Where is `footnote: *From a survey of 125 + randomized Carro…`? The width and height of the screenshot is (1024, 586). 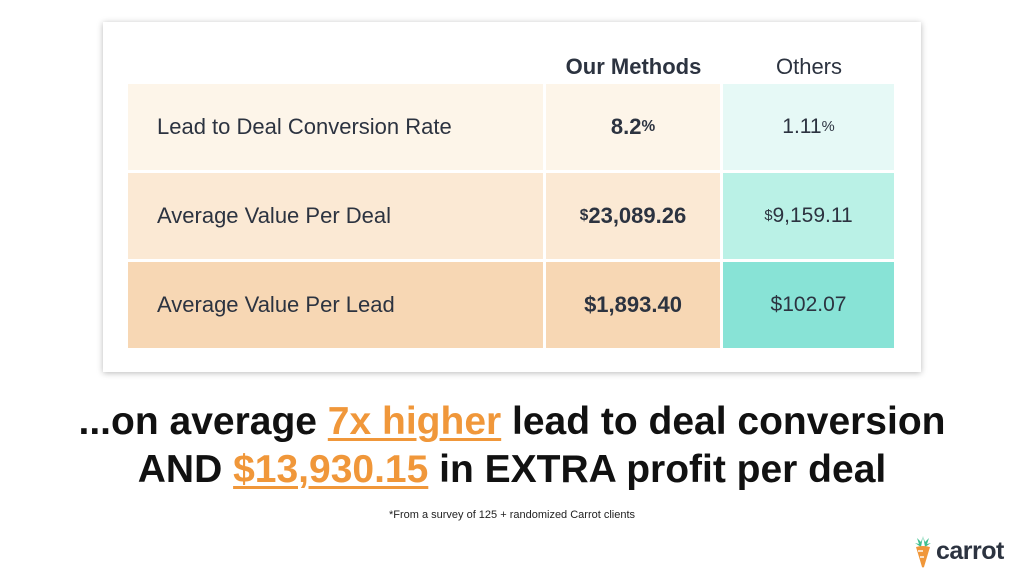
footnote: *From a survey of 125 + randomized Carro… is located at coordinates (512, 515).